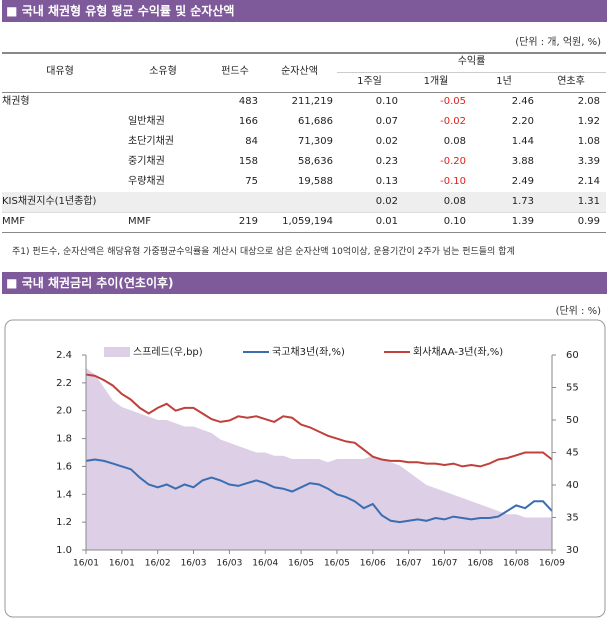  What do you see at coordinates (229, 564) in the screenshot?
I see `x-tick-label: 16/03` at bounding box center [229, 564].